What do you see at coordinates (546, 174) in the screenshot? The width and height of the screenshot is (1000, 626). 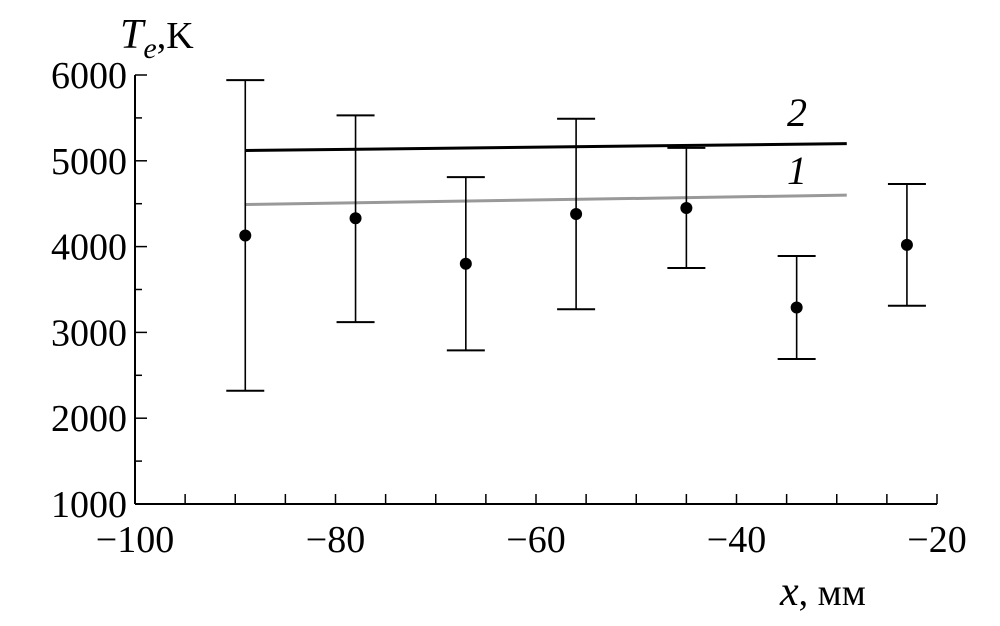 I see `series-lines` at bounding box center [546, 174].